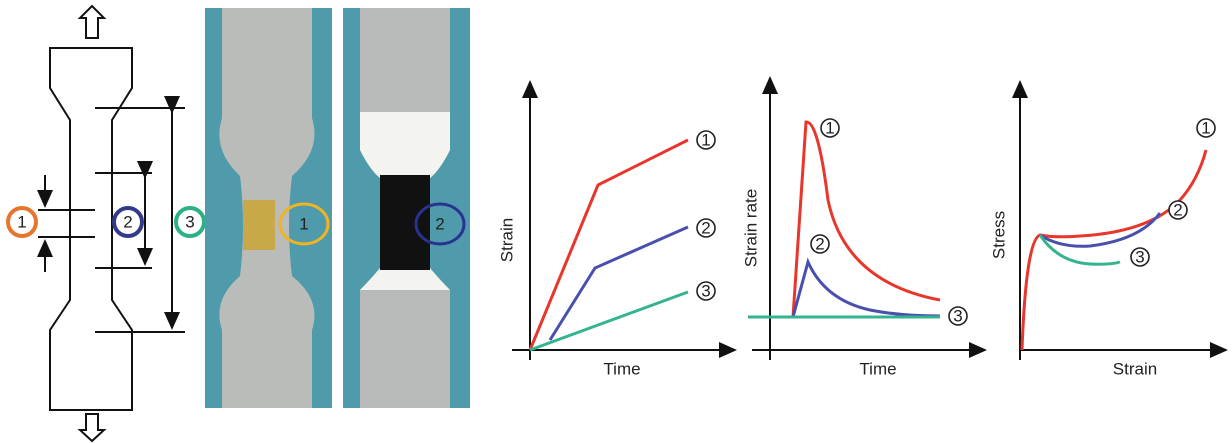 This screenshot has width=1232, height=443. What do you see at coordinates (998, 235) in the screenshot?
I see `y-axis-label: Stress` at bounding box center [998, 235].